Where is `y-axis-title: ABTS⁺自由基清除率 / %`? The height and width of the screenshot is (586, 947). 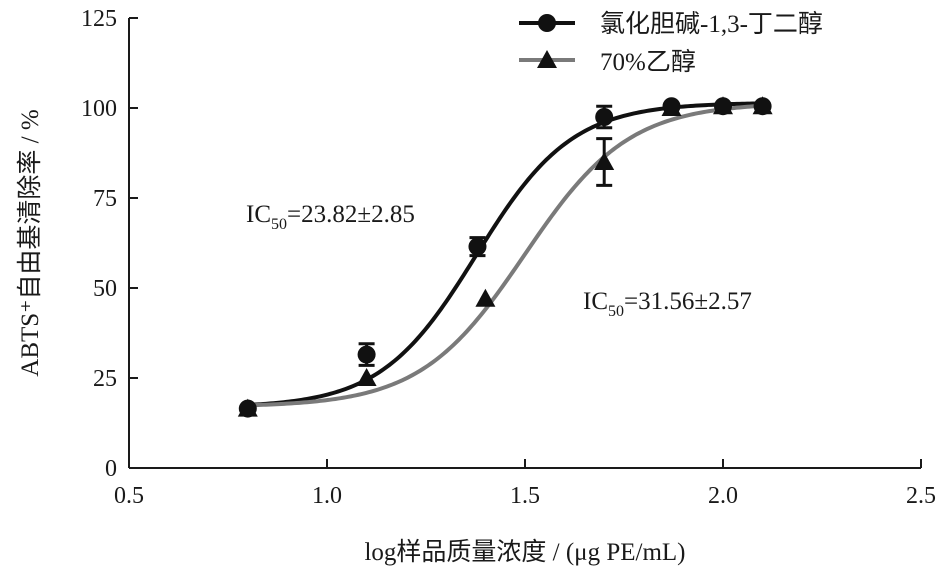
y-axis-title: ABTS⁺自由基清除率 / % is located at coordinates (30, 242).